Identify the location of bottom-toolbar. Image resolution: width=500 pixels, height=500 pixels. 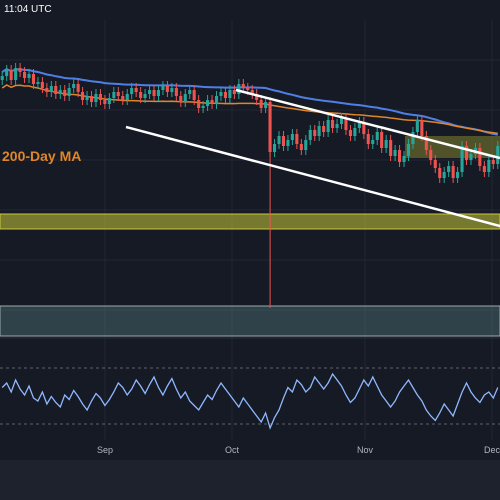
(250, 480).